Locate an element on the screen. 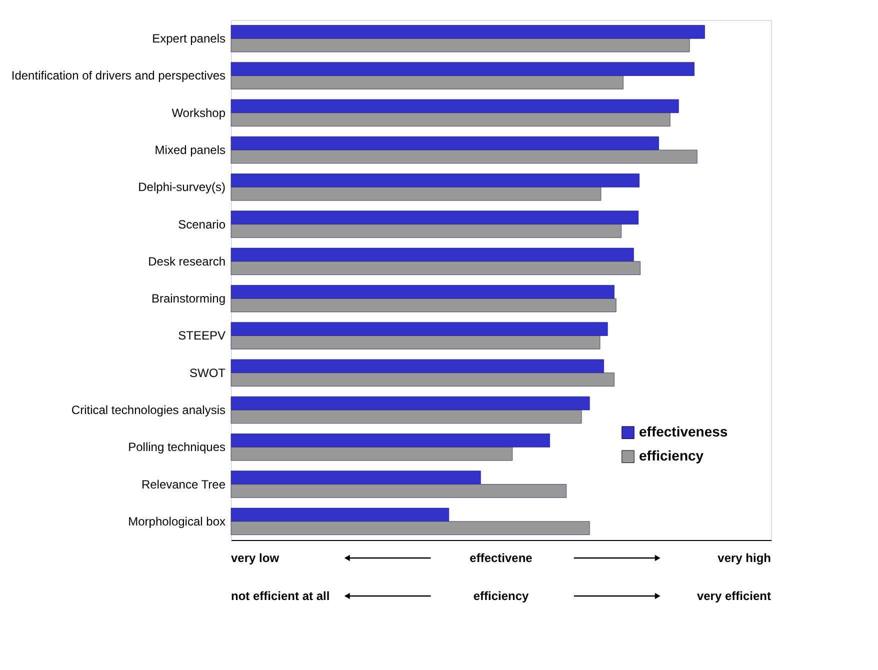 The width and height of the screenshot is (878, 670). text: not efficient at all is located at coordinates (280, 596).